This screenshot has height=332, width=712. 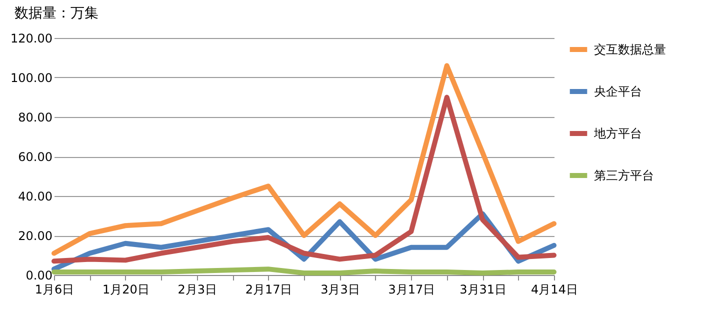 What do you see at coordinates (56, 14) in the screenshot?
I see `y-axis-title: 数据量：万集` at bounding box center [56, 14].